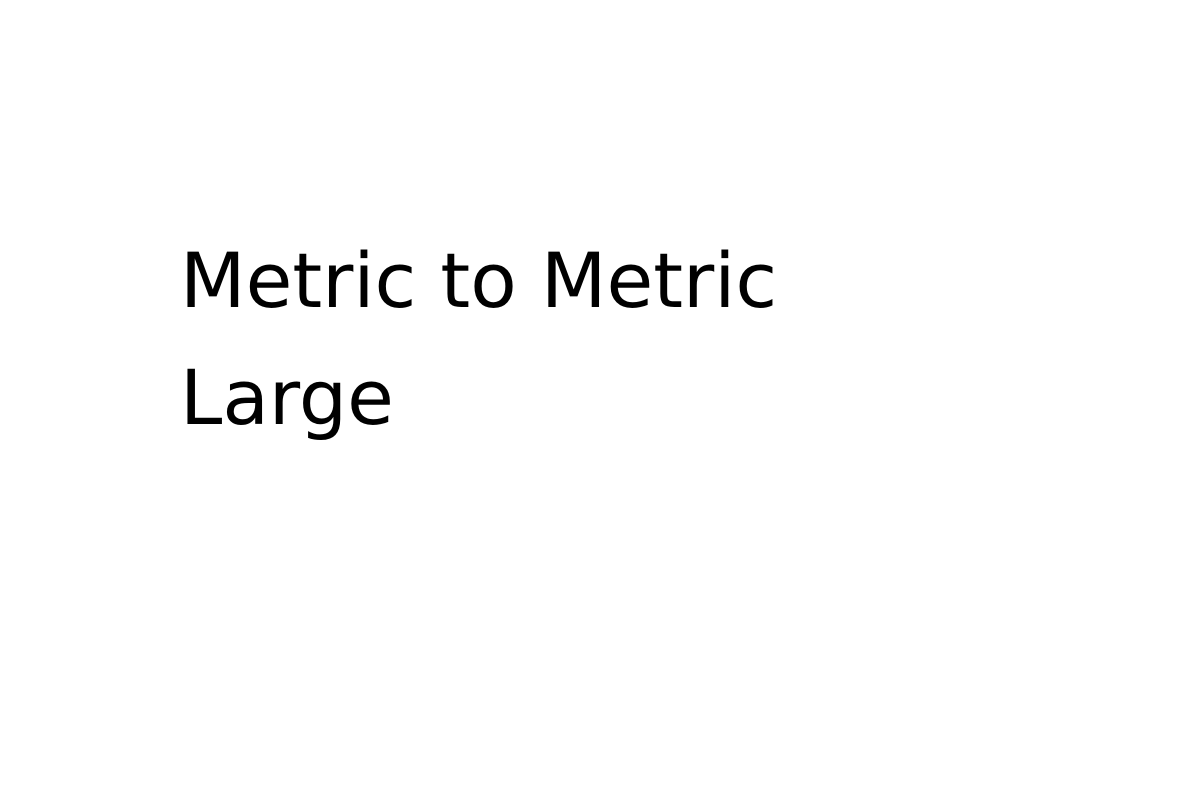 This screenshot has height=800, width=1200. What do you see at coordinates (287, 397) in the screenshot?
I see `title-line-2: Large` at bounding box center [287, 397].